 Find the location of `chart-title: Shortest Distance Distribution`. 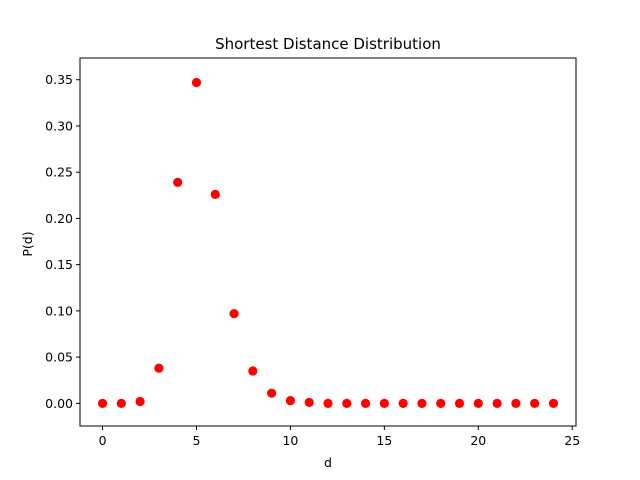

chart-title: Shortest Distance Distribution is located at coordinates (328, 44).